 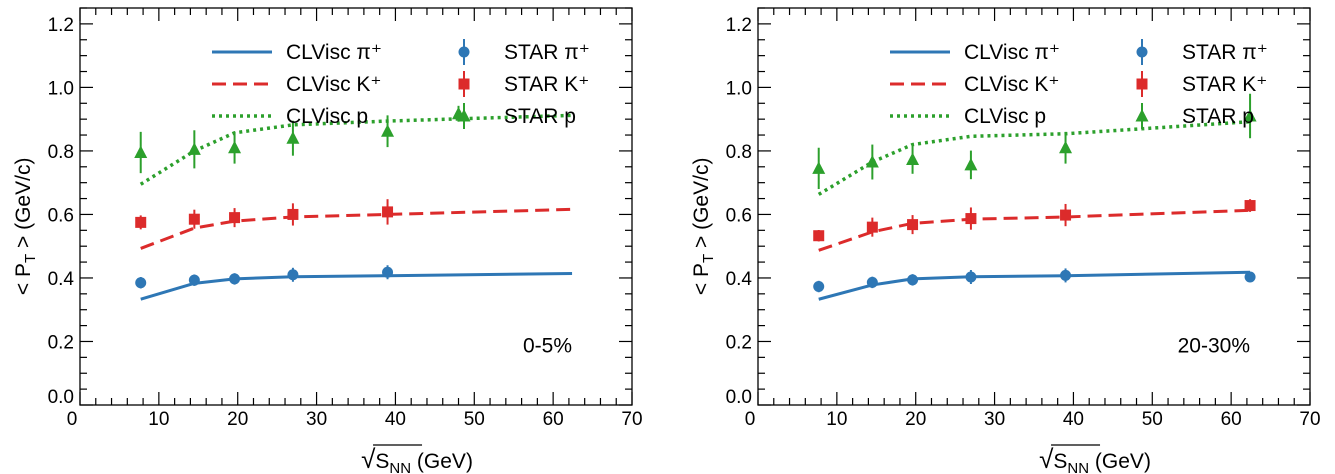 I want to click on centrality-label: 20-30%, so click(x=1214, y=346).